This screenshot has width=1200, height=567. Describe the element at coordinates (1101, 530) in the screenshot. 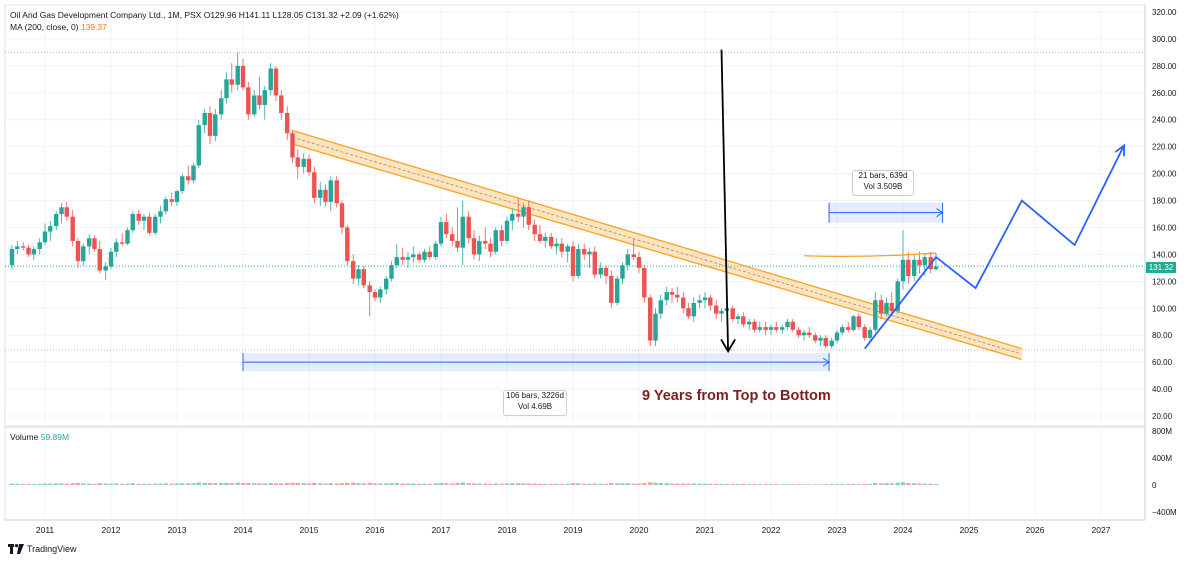

I see `x-tick-label: 2027` at that location.